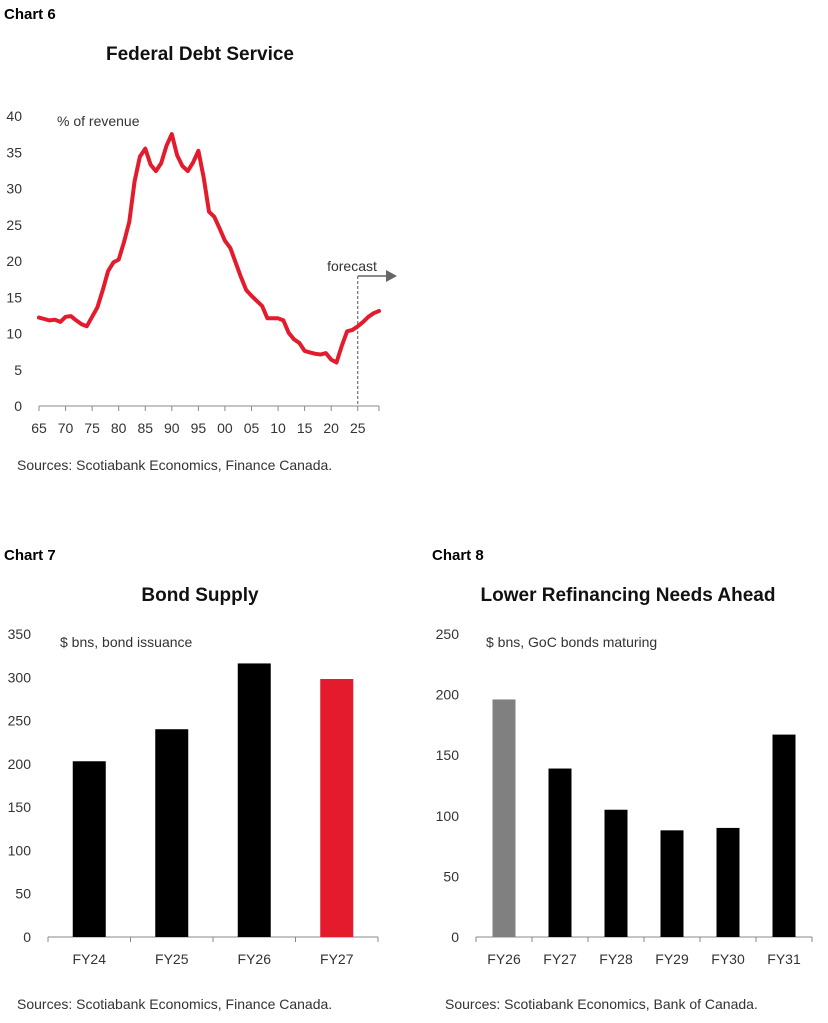  Describe the element at coordinates (278, 428) in the screenshot. I see `x-tick-label: 10` at that location.